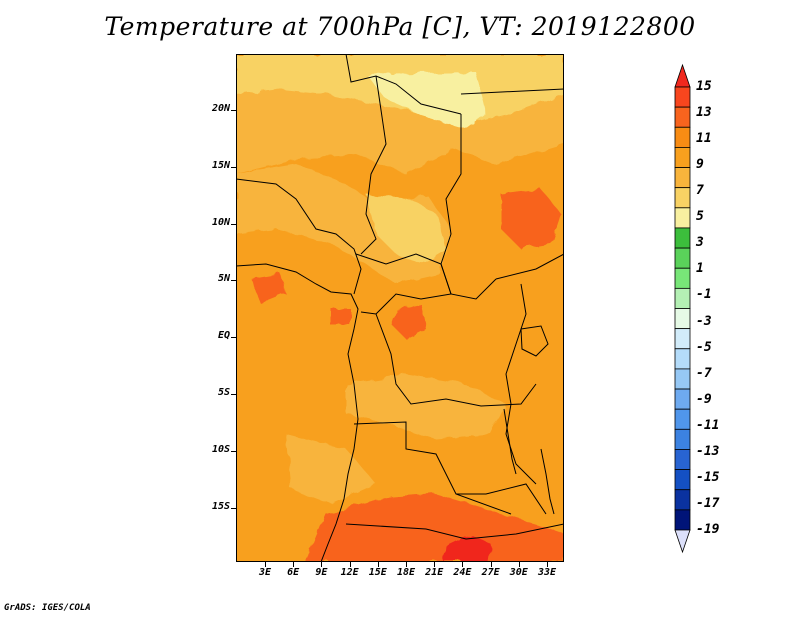 The height and width of the screenshot is (618, 800). What do you see at coordinates (501, 499) in the screenshot?
I see `border-zambia` at bounding box center [501, 499].